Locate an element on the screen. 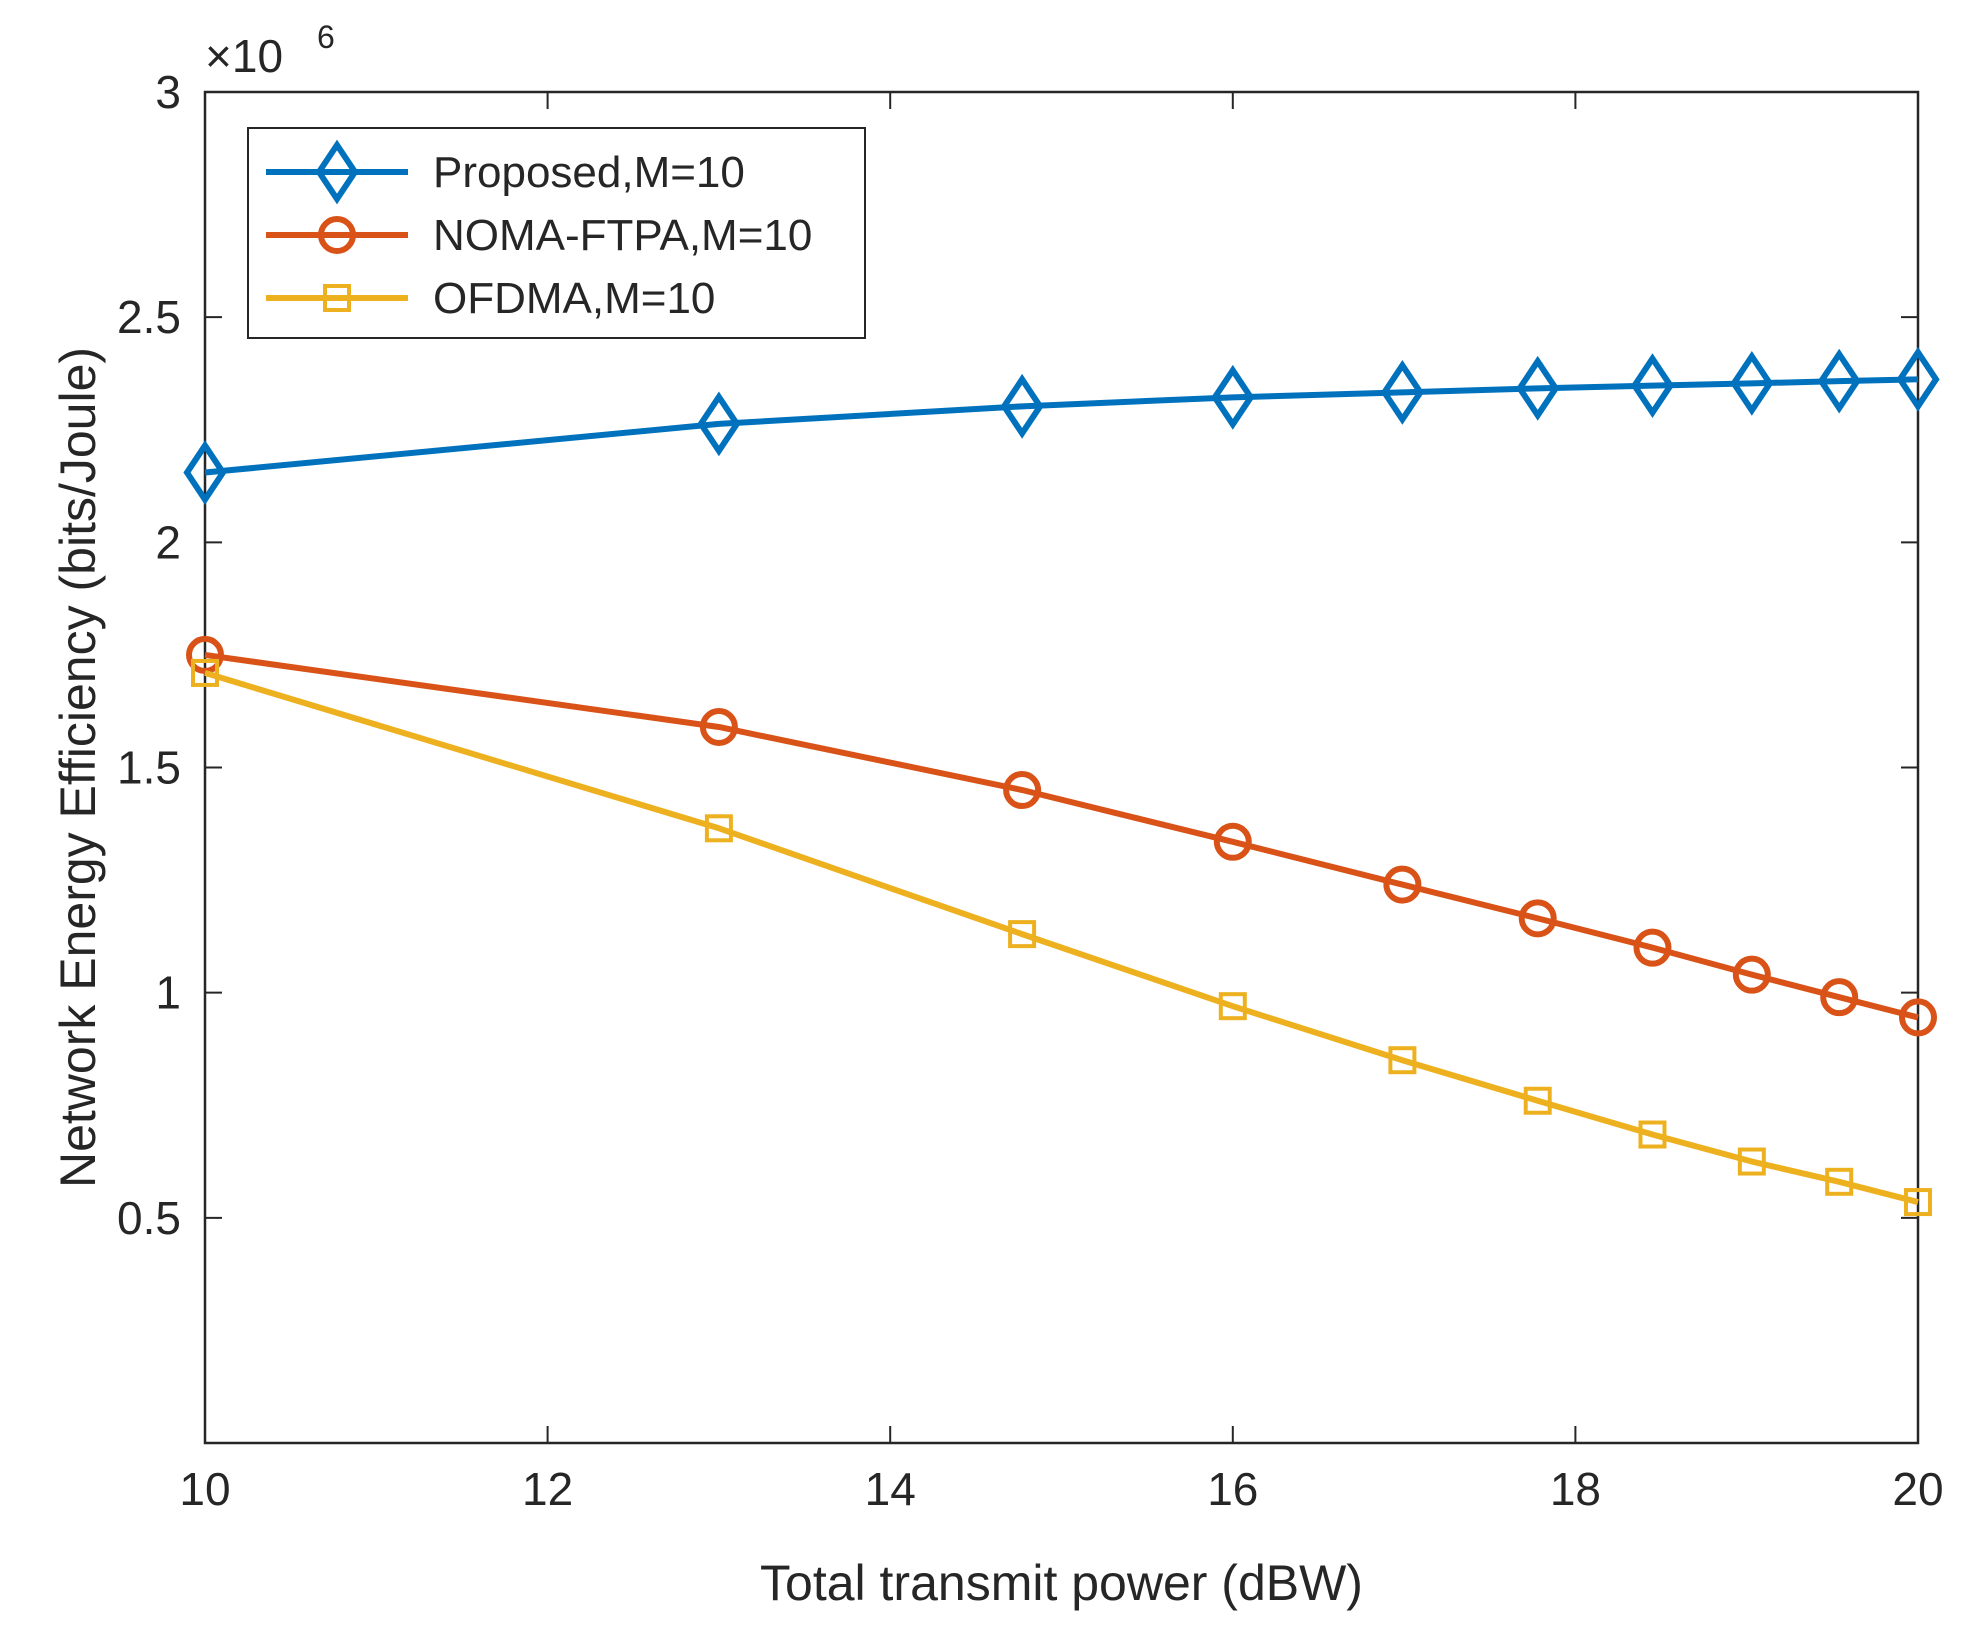  y-exponent-label: ×10 6 is located at coordinates (270, 50).